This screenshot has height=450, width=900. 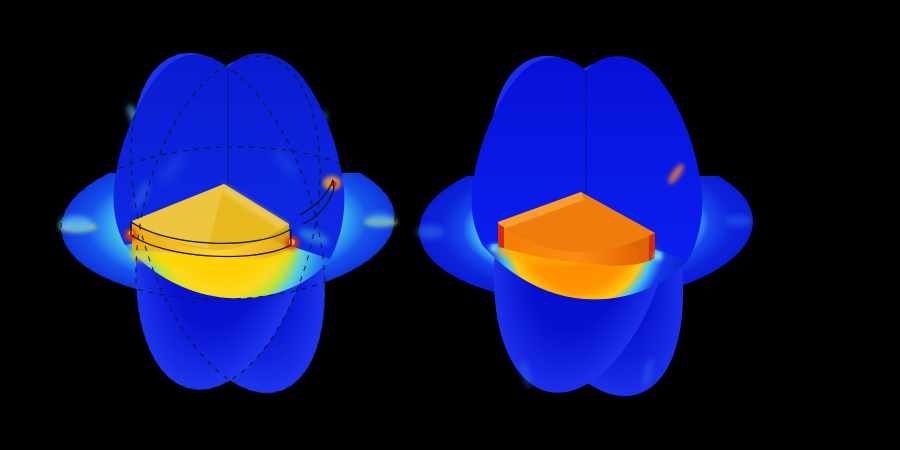 What do you see at coordinates (314, 237) in the screenshot?
I see `wall-cyan-streak` at bounding box center [314, 237].